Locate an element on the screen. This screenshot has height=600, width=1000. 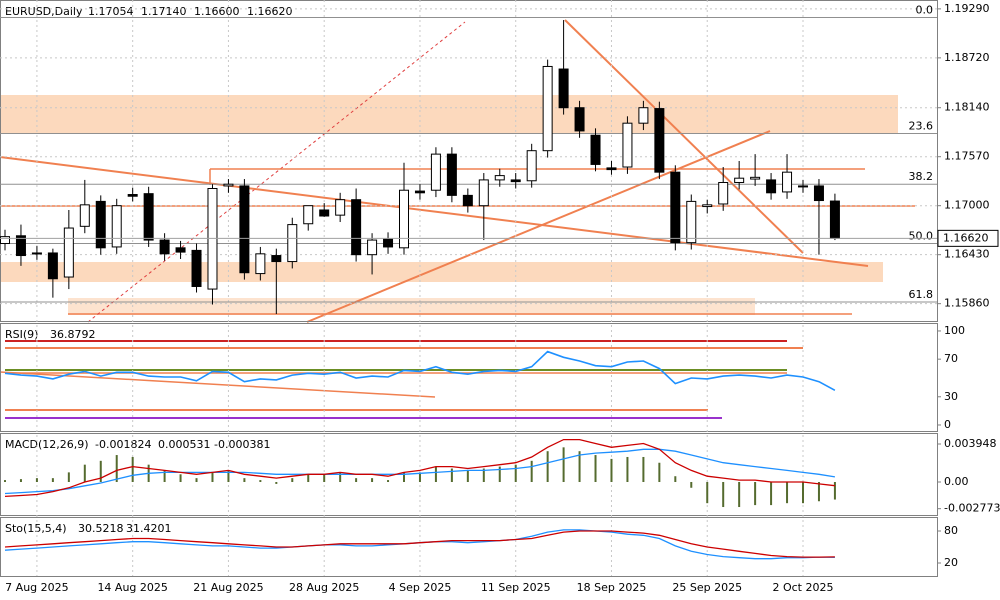
macd-readout: 0.000531 is located at coordinates (184, 444).